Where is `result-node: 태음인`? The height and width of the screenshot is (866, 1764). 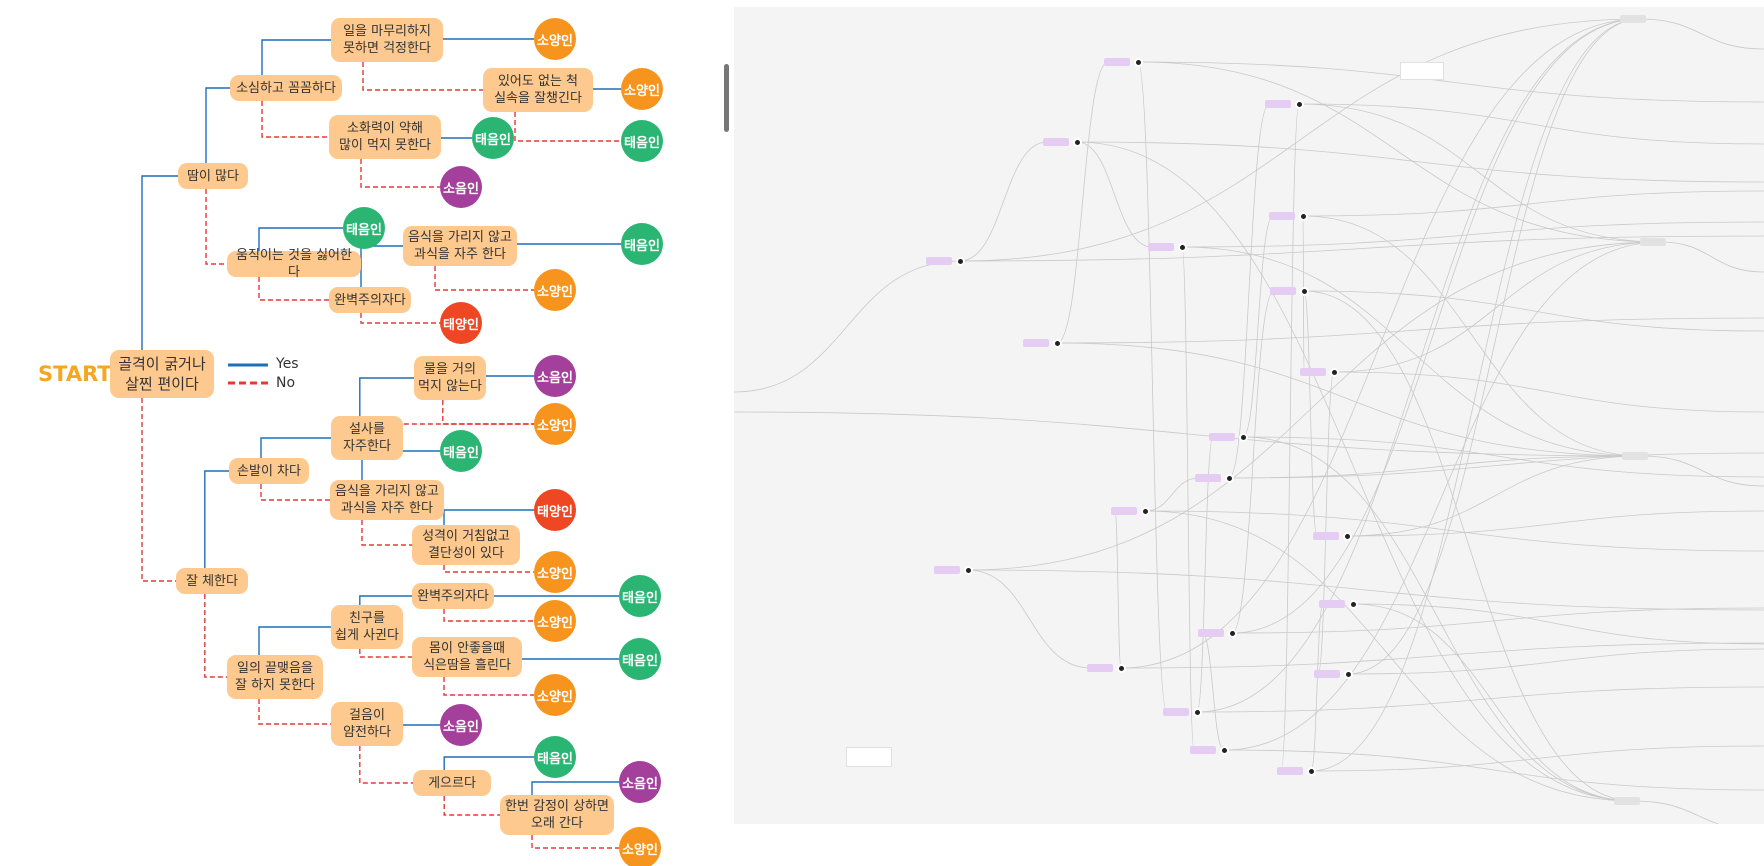
result-node: 태음인 is located at coordinates (640, 659).